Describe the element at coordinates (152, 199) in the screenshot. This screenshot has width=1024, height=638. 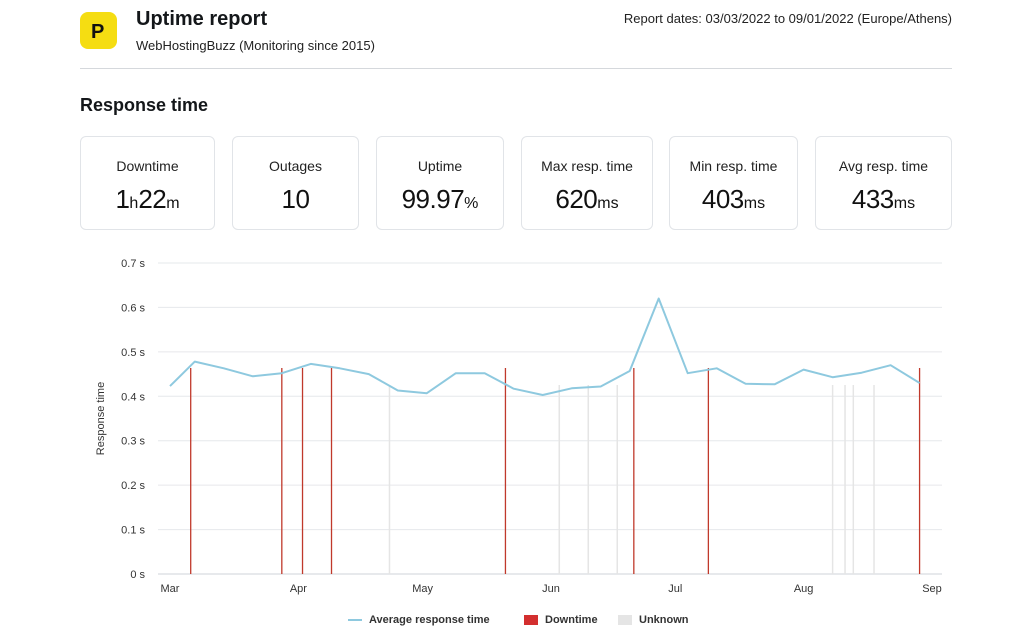
I see `downtime-minutes: 22` at that location.